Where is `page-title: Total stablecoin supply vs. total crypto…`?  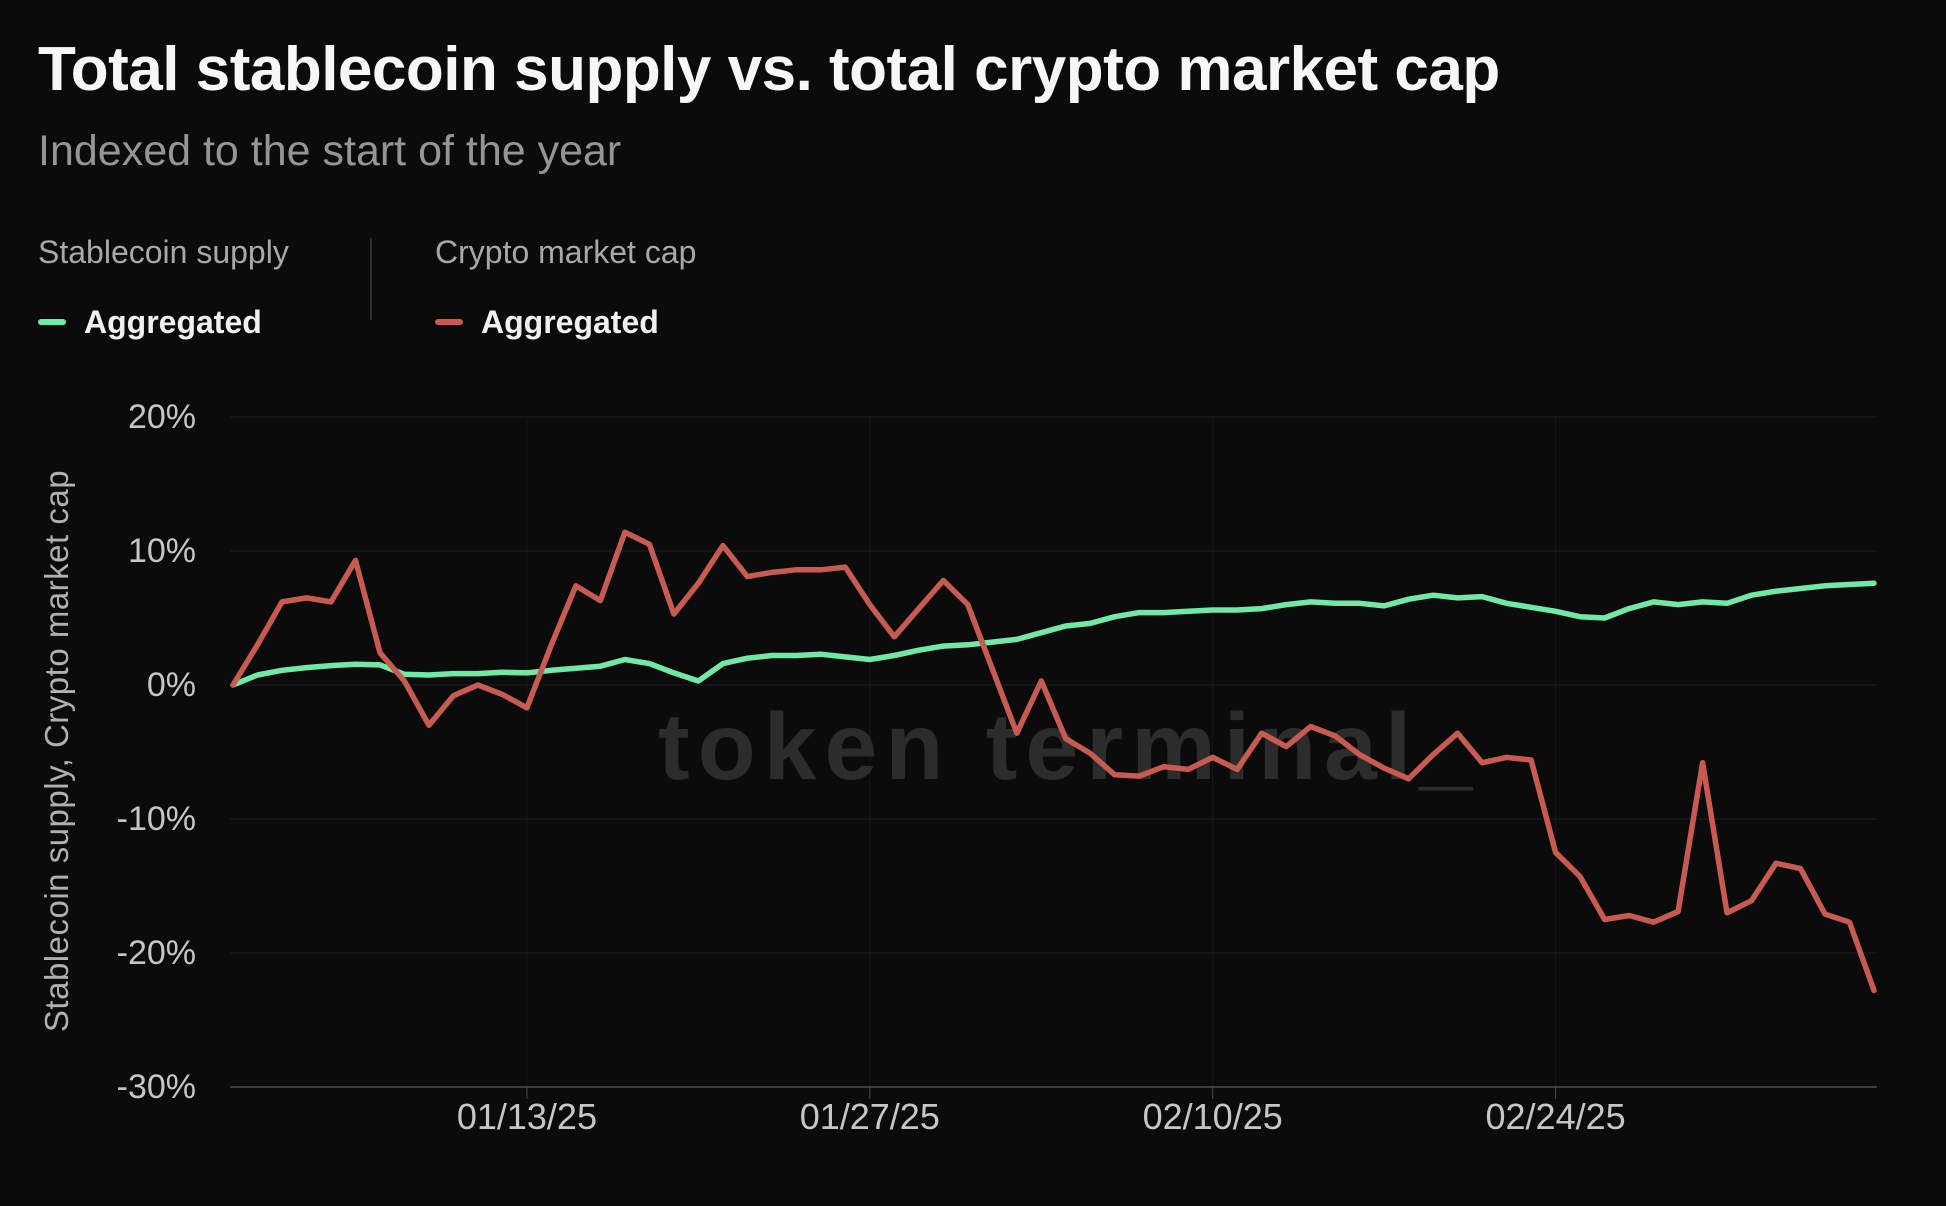
page-title: Total stablecoin supply vs. total crypto… is located at coordinates (769, 69).